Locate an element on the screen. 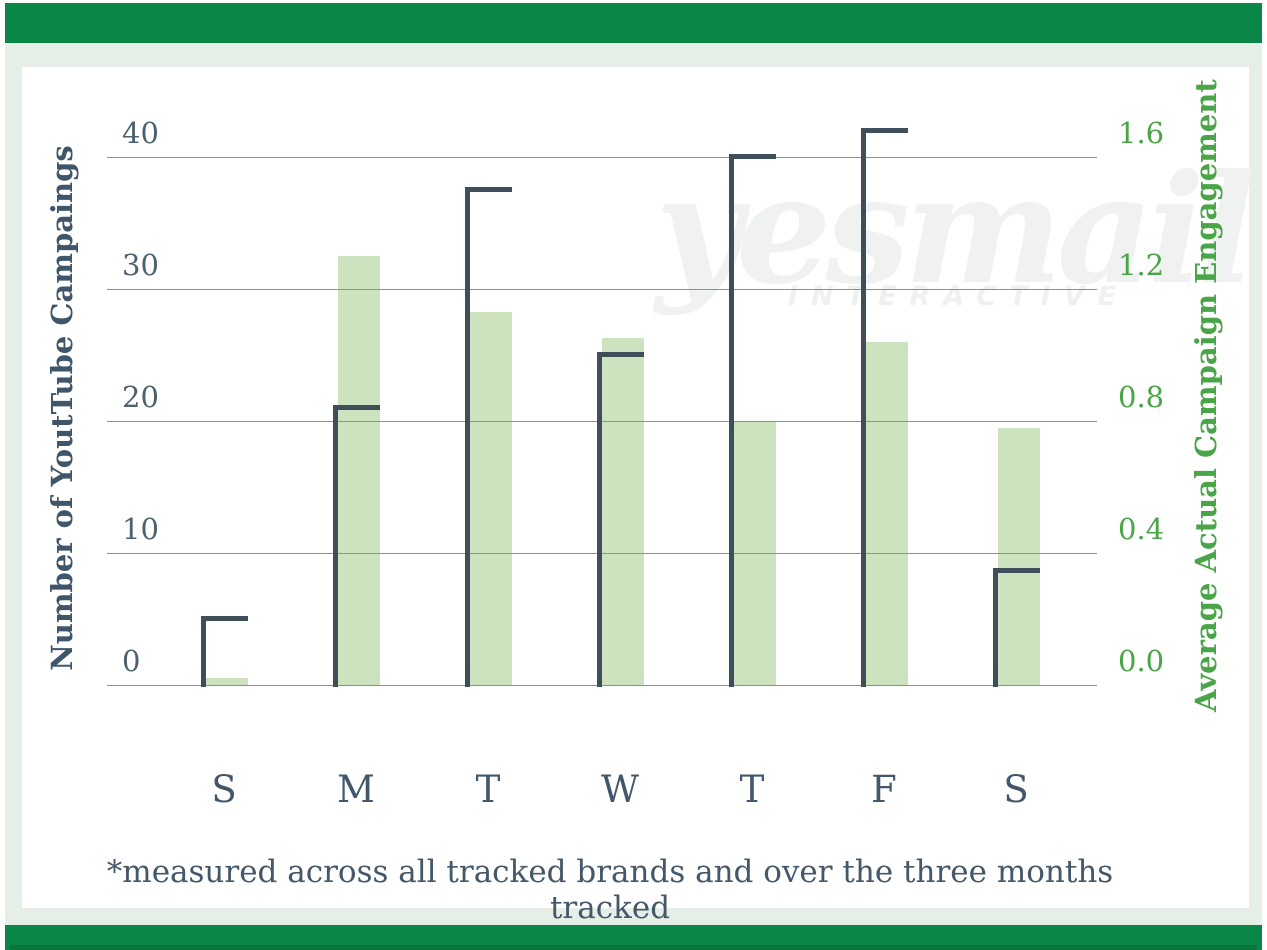  left-axis-tick: 30 is located at coordinates (140, 265).